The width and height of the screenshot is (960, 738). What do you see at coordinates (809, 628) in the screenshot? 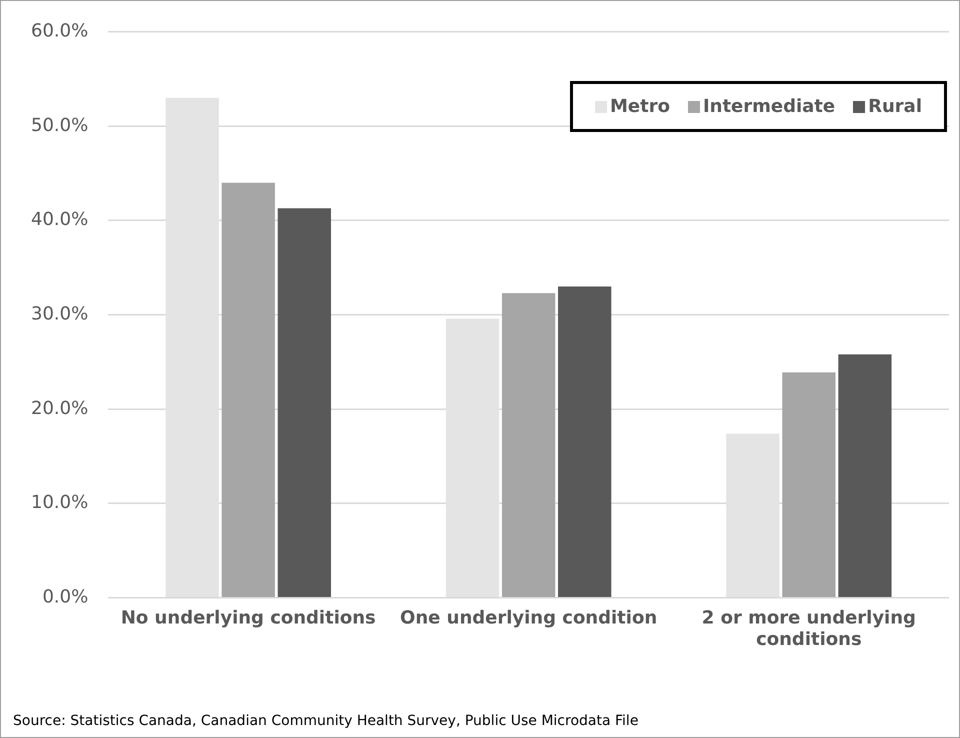
I see `x-tick-label: 2 or more underlying conditions` at bounding box center [809, 628].